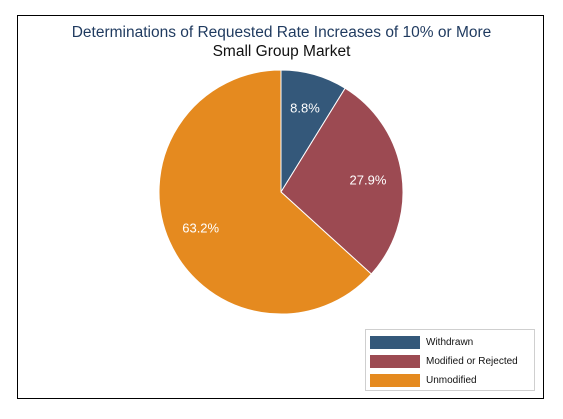  I want to click on legend-item-withdrawn: Withdrawn, so click(421, 342).